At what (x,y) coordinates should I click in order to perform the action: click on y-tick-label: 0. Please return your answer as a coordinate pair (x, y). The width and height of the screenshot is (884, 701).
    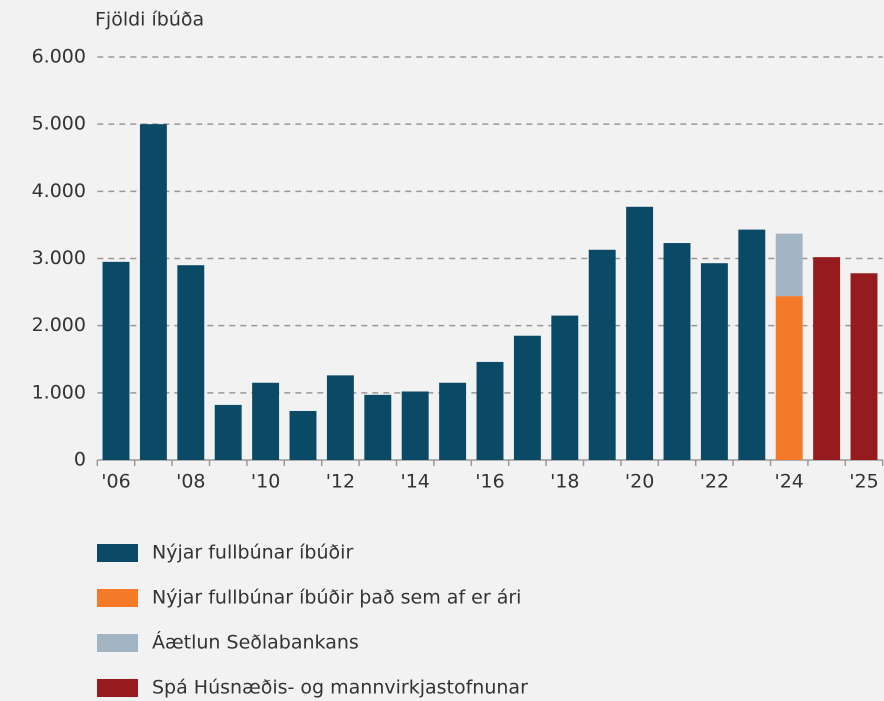
    Looking at the image, I should click on (80, 460).